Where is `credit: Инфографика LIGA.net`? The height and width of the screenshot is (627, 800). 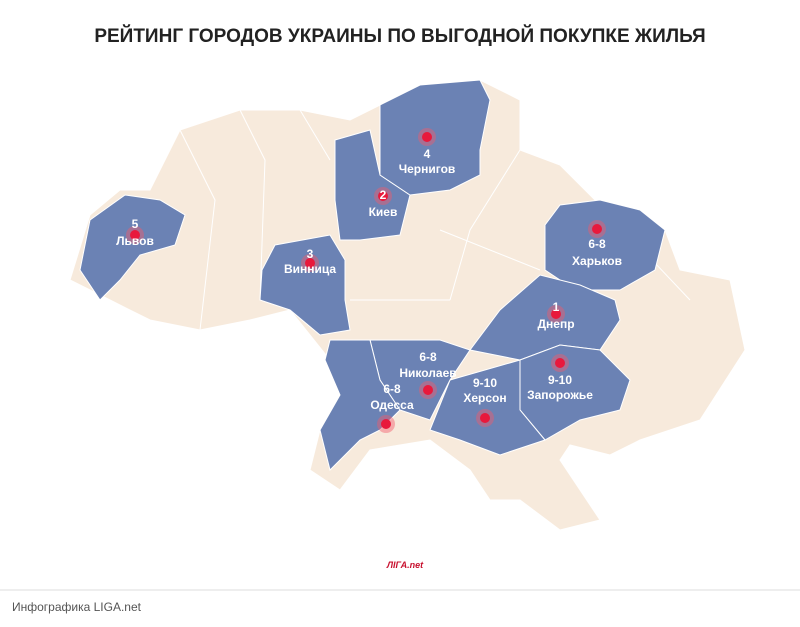
credit: Инфографика LIGA.net is located at coordinates (77, 607).